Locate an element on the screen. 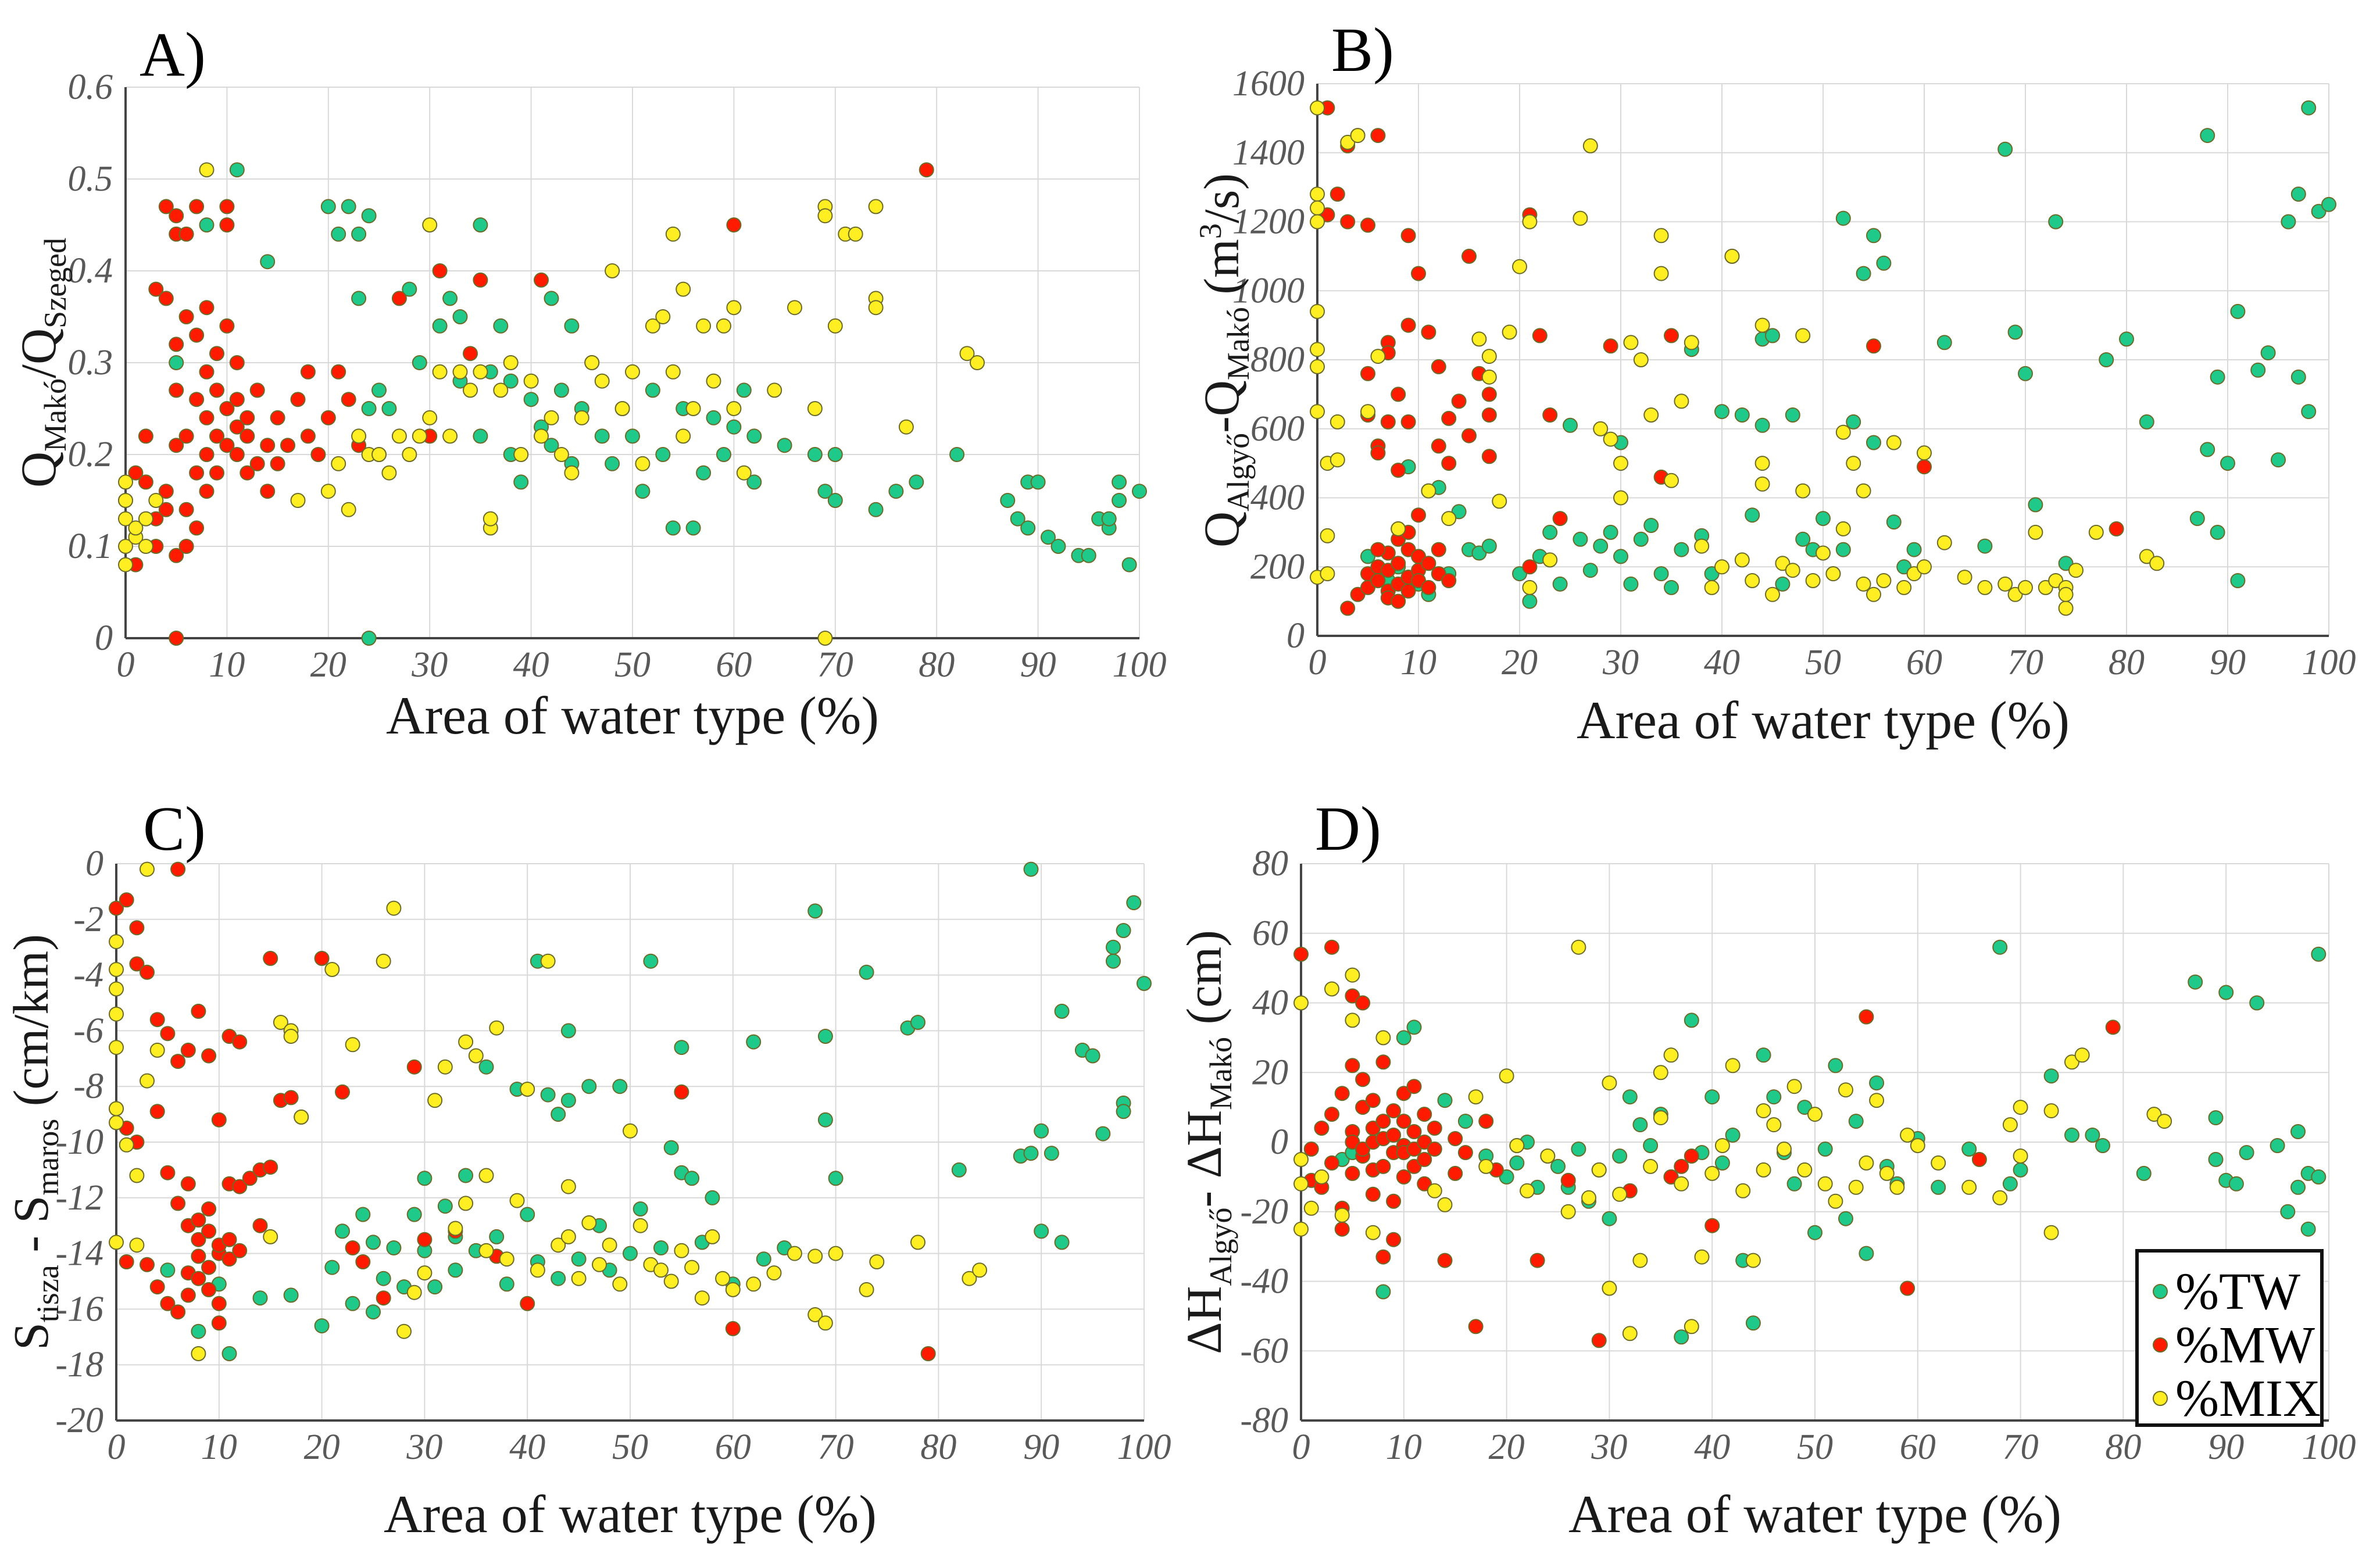 This screenshot has height=1560, width=2380. y-tick-label: 0.4 is located at coordinates (91, 271).